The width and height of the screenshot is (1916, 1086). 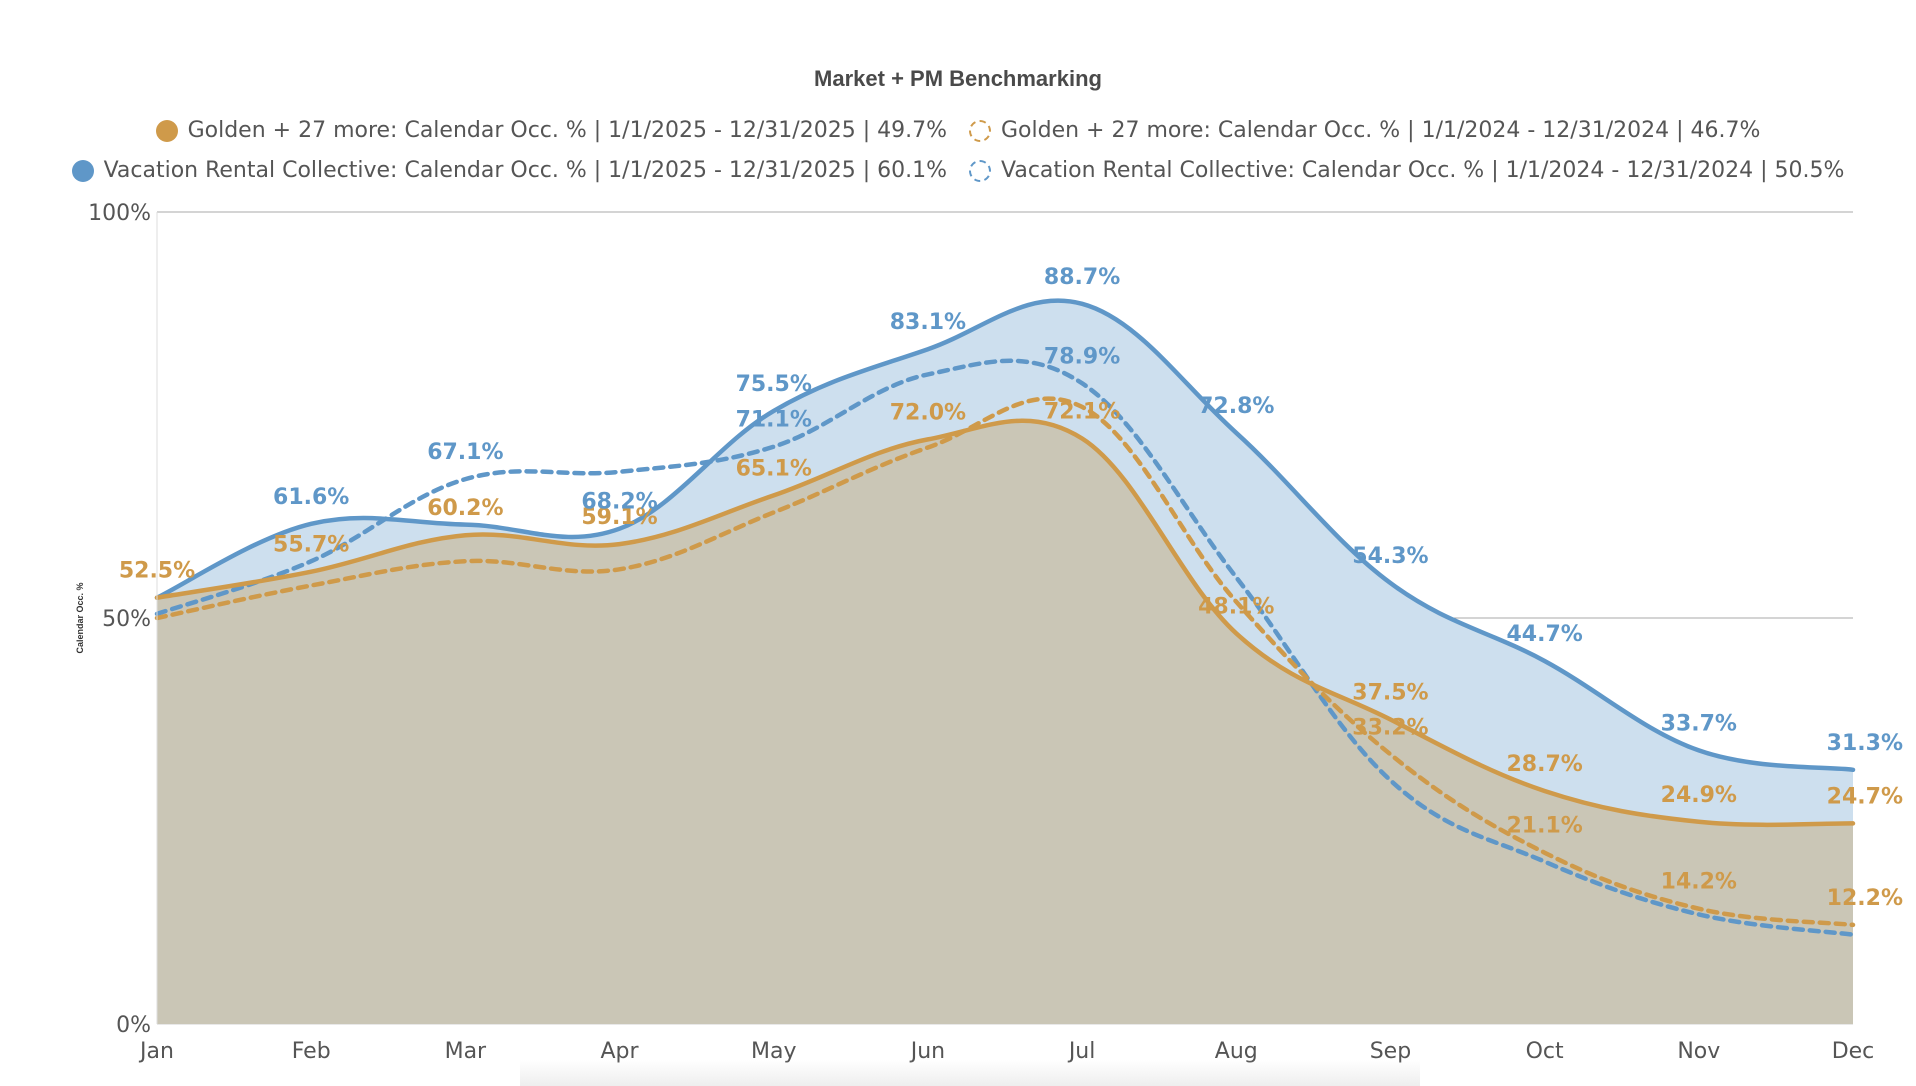 What do you see at coordinates (1236, 1051) in the screenshot?
I see `x-tick-label: Aug` at bounding box center [1236, 1051].